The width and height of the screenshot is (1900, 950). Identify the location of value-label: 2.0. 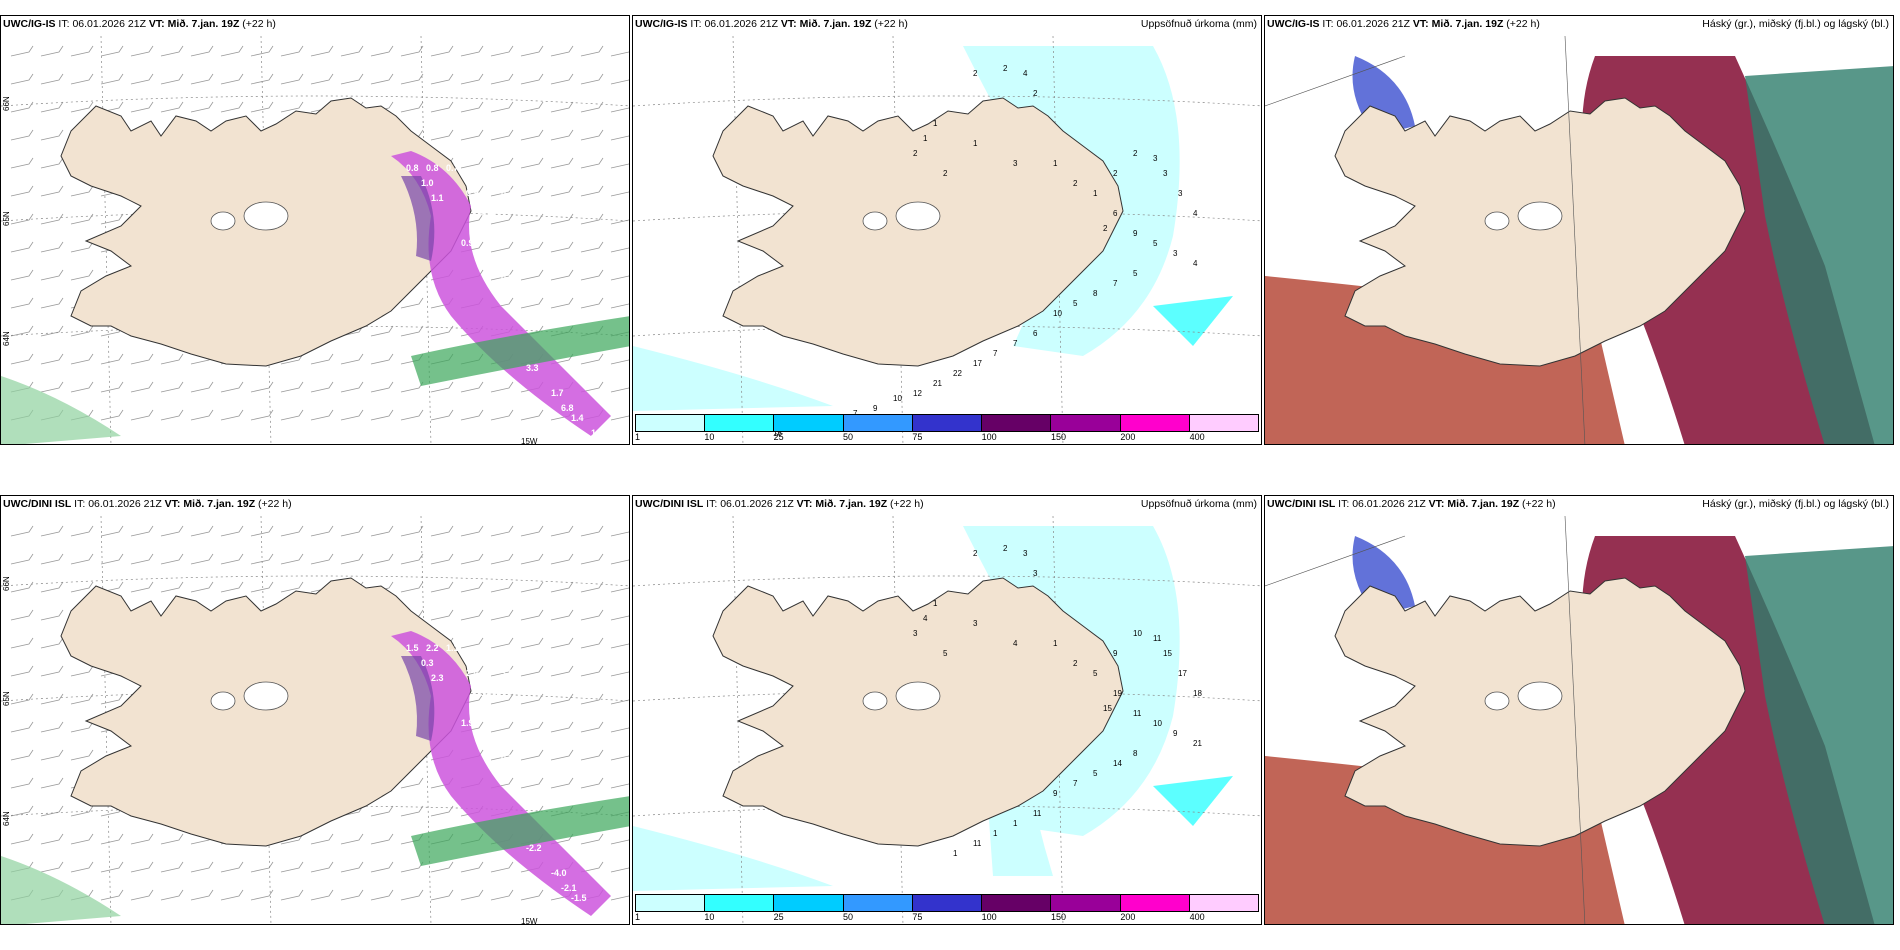
(497, 228).